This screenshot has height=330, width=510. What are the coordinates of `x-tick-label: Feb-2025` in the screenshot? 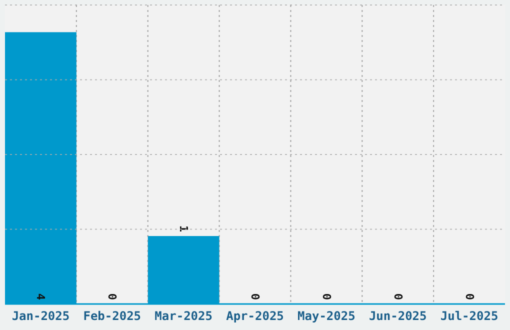 It's located at (112, 316).